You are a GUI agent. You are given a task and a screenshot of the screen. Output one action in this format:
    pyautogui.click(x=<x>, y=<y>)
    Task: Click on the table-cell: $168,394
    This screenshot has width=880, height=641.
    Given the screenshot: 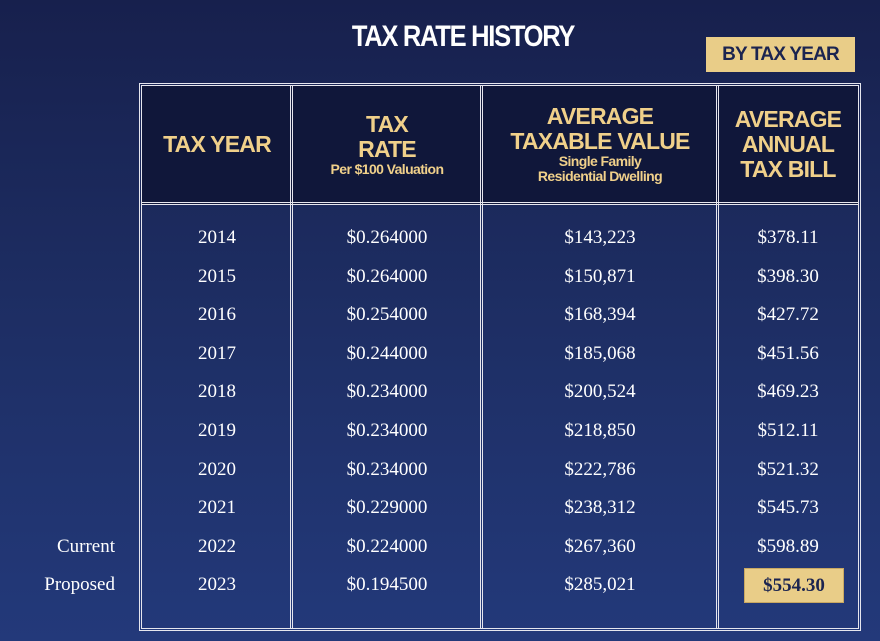 What is the action you would take?
    pyautogui.click(x=600, y=315)
    